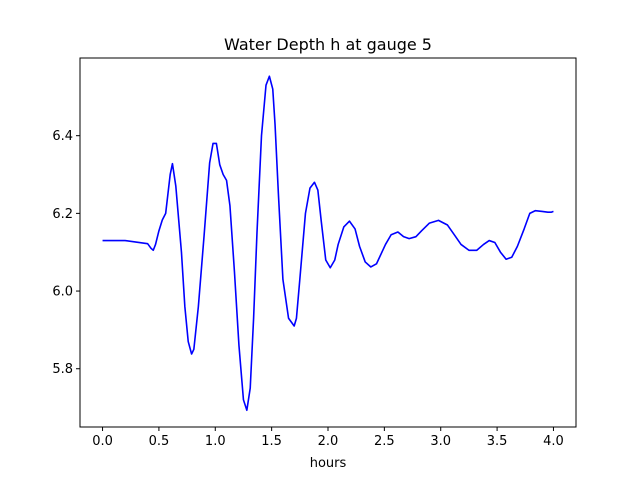  I want to click on y-tick-label: 6.2, so click(62, 214).